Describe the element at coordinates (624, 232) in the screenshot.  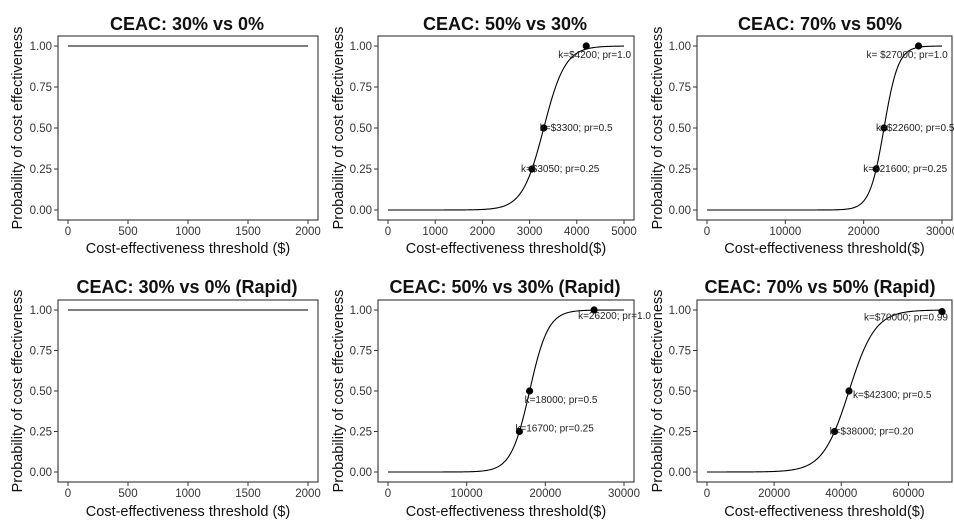
I see `x-tick-label: 5000` at that location.